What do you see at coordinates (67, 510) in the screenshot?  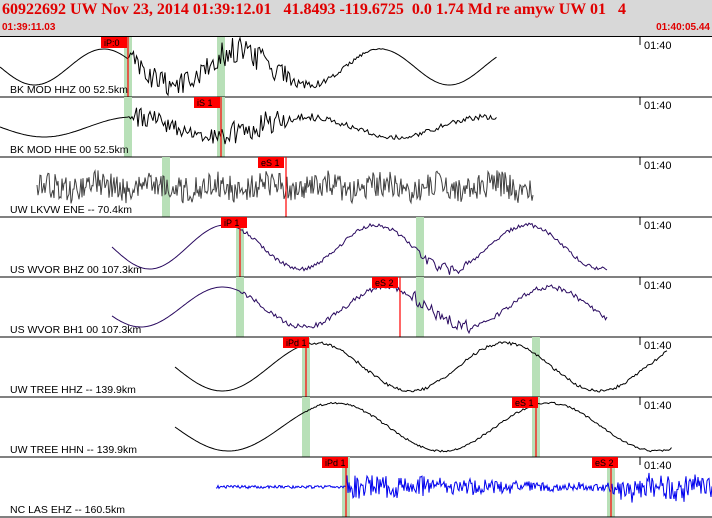 I see `channel-label: NC LAS EHZ -- 160.5km` at bounding box center [67, 510].